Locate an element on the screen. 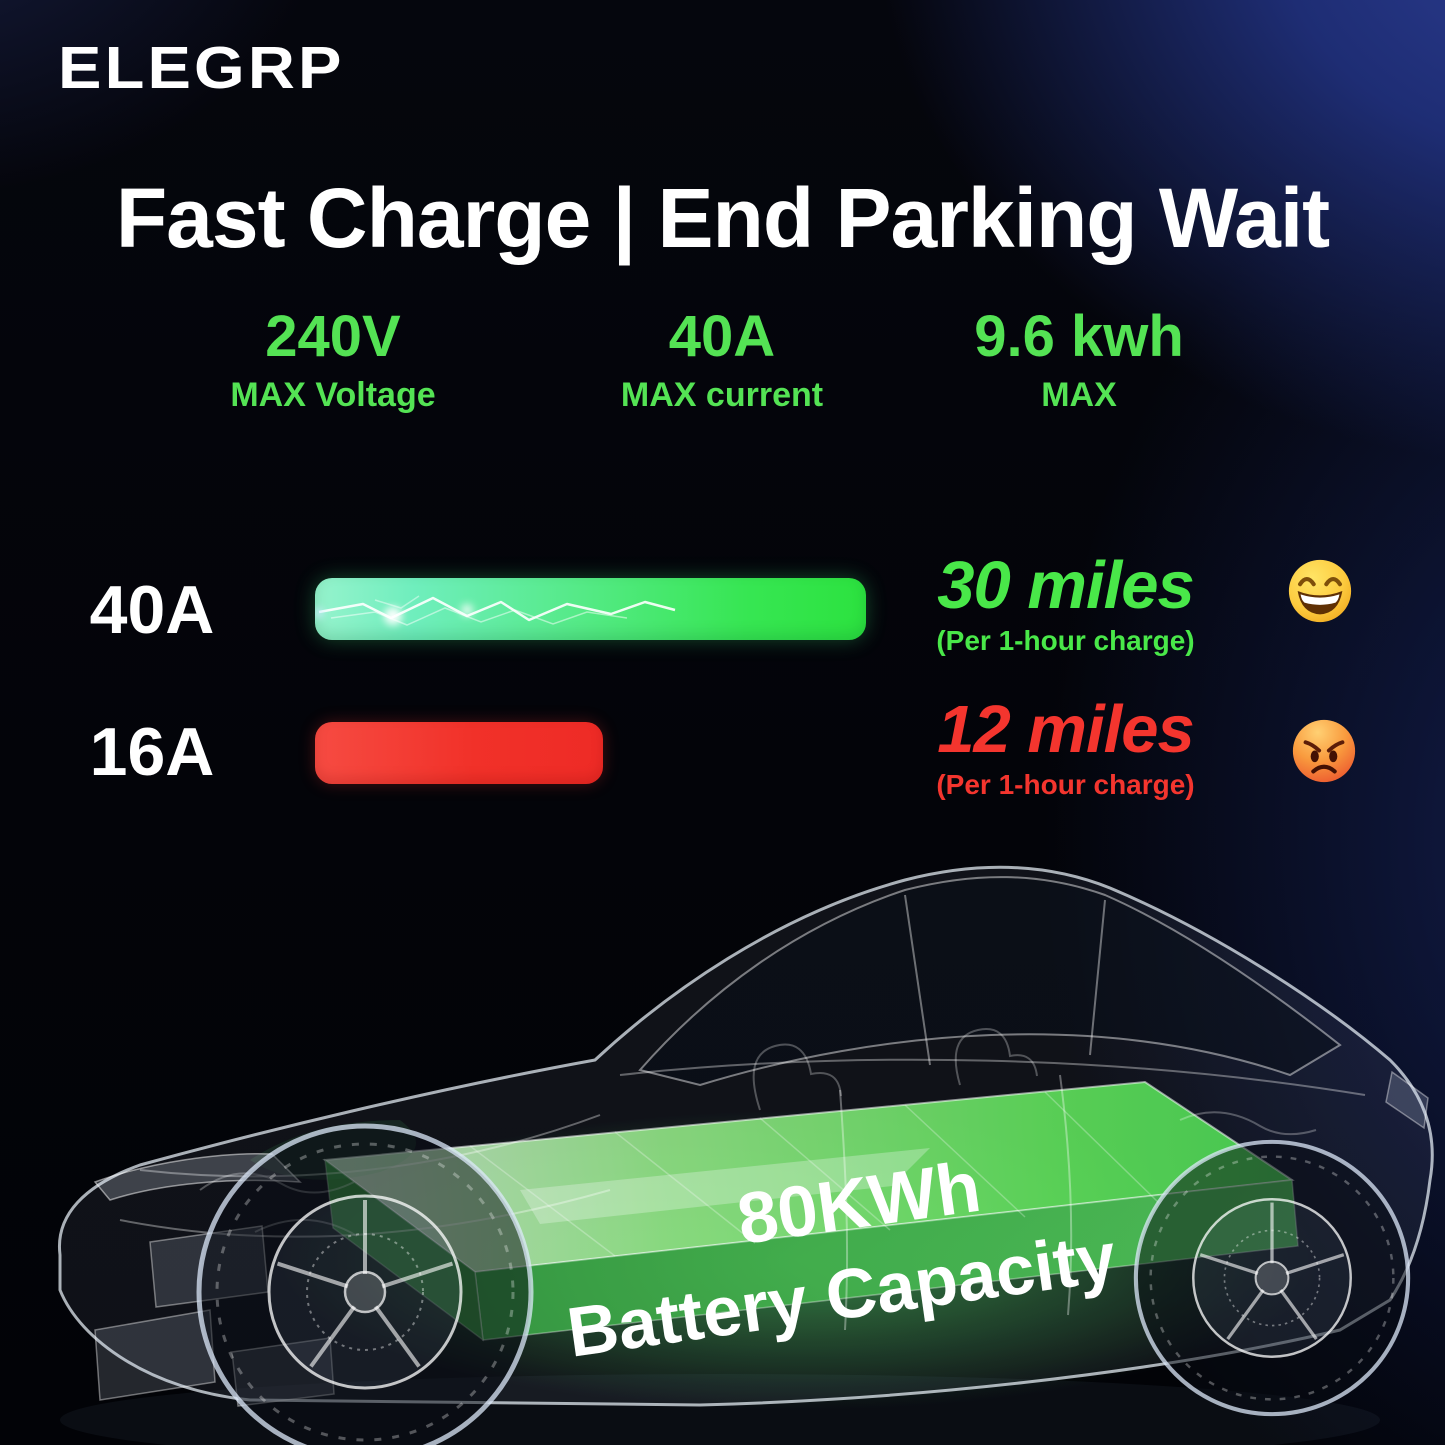 Image resolution: width=1445 pixels, height=1445 pixels. bar-40a is located at coordinates (590, 609).